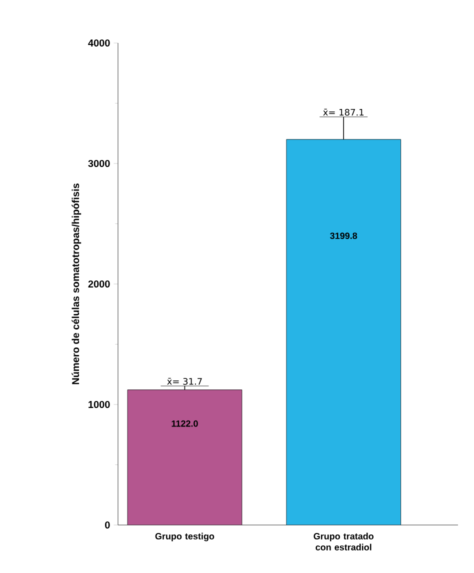  Describe the element at coordinates (184, 537) in the screenshot. I see `x-tick-label: Grupo testigo` at that location.